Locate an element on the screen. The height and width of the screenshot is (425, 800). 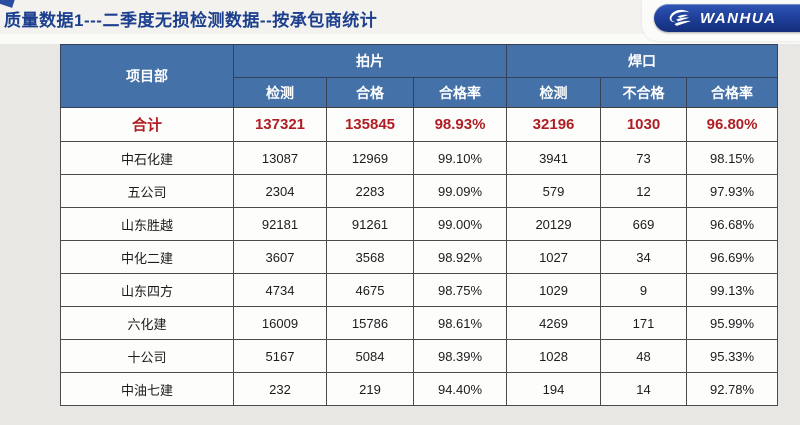
value-cell: 1027 is located at coordinates (554, 257).